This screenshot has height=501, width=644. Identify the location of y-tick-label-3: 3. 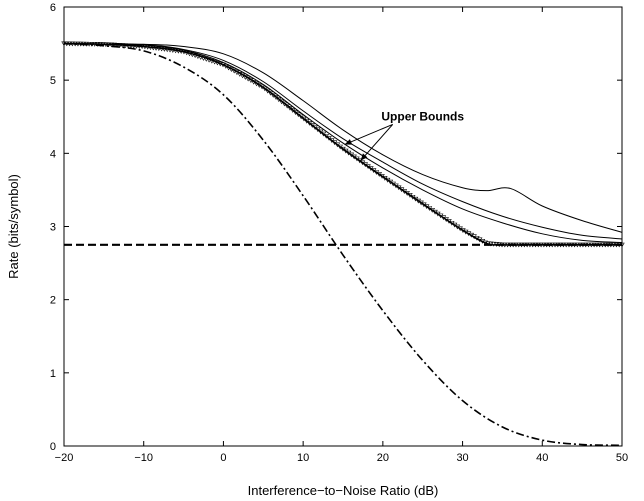
(53, 228).